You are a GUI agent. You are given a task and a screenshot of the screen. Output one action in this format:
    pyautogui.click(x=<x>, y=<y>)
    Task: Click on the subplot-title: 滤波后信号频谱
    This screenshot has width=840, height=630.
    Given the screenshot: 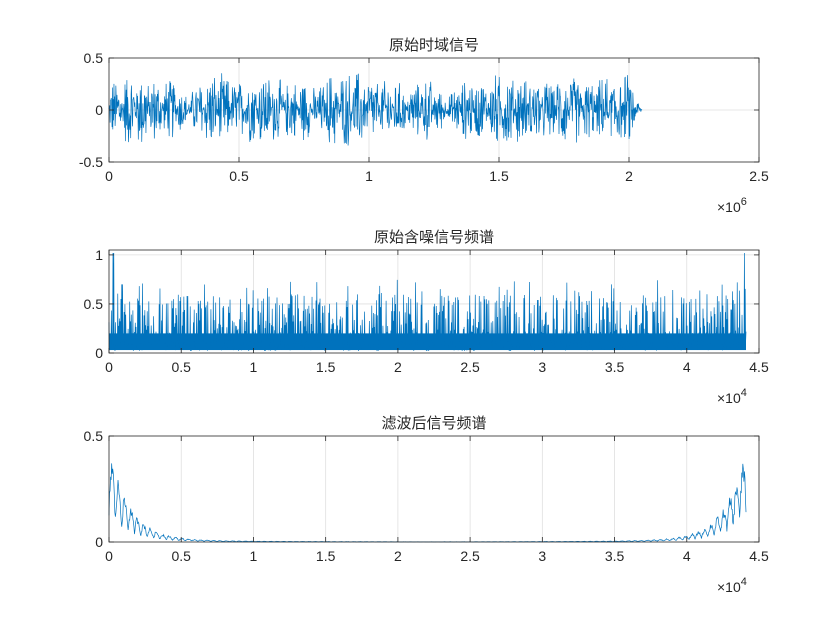 What is the action you would take?
    pyautogui.click(x=433, y=423)
    